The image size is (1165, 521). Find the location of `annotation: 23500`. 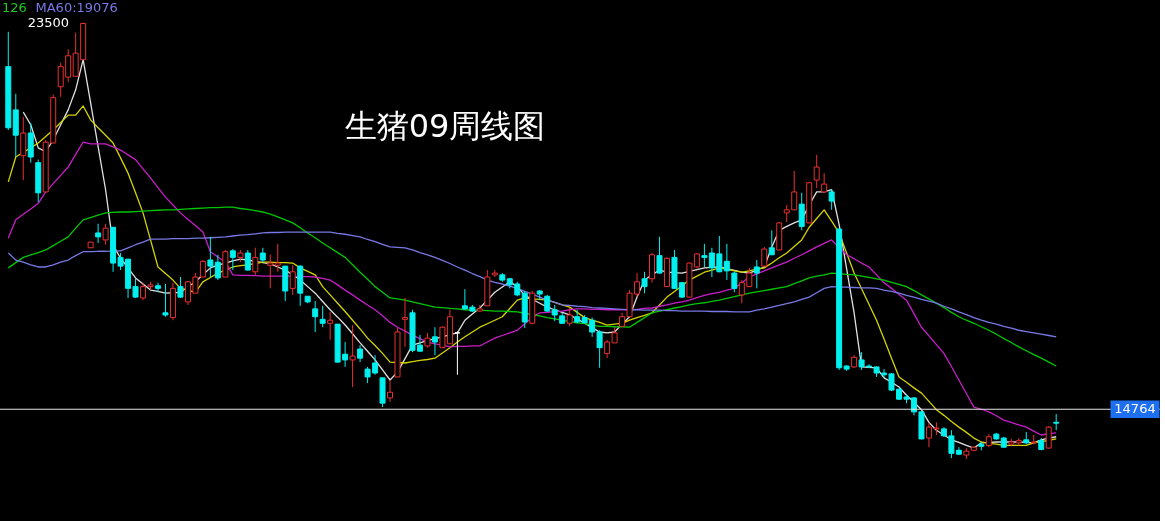

annotation: 23500 is located at coordinates (48, 22).